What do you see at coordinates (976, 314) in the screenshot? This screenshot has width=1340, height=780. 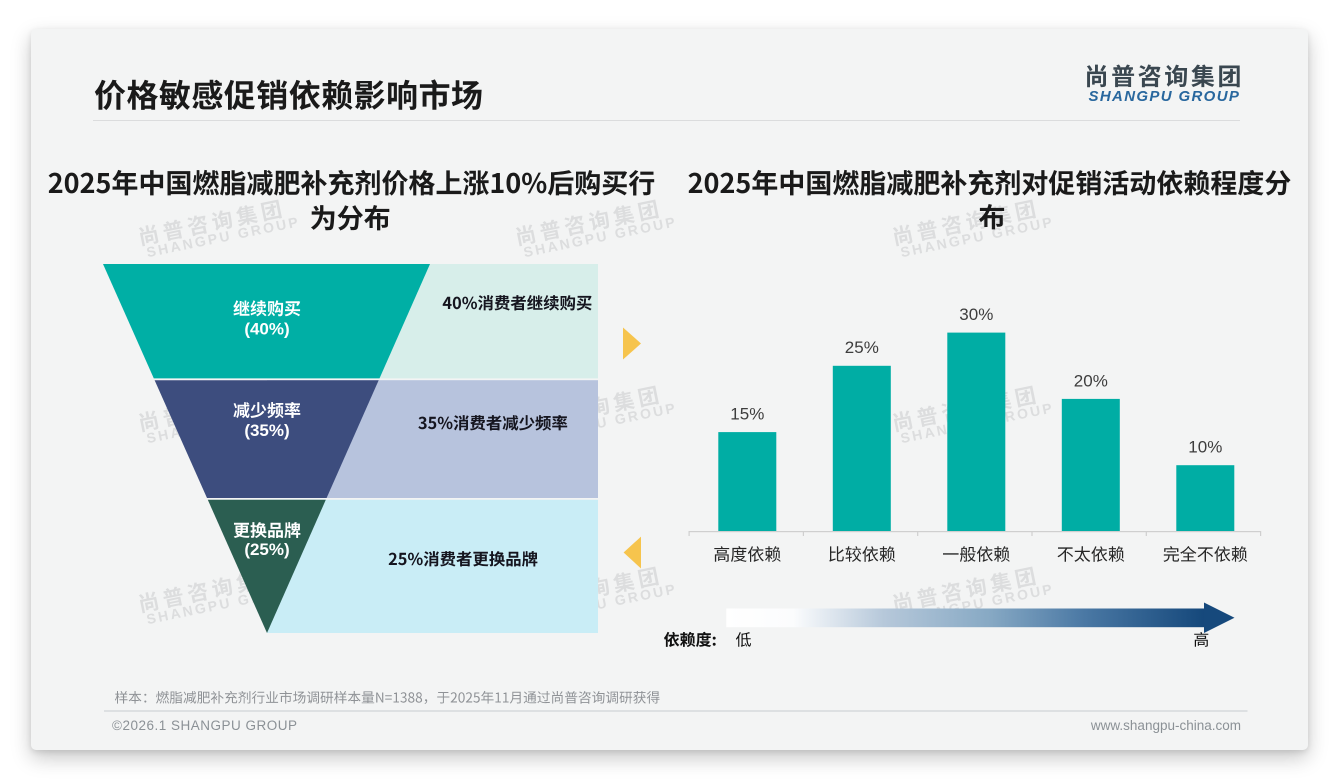 I see `svg-text: 30%` at bounding box center [976, 314].